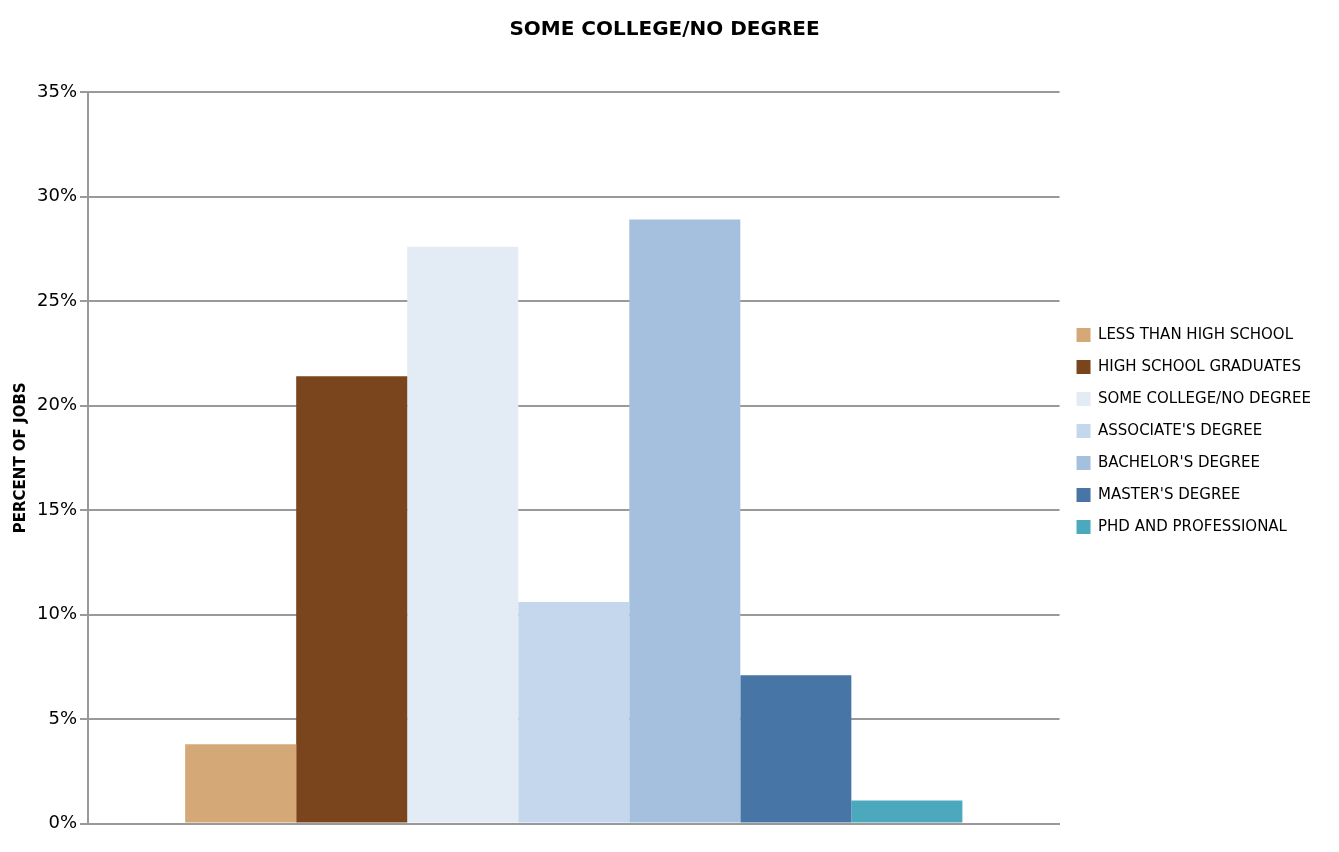 The width and height of the screenshot is (1339, 852). I want to click on y-tick-label: 15%, so click(57, 508).